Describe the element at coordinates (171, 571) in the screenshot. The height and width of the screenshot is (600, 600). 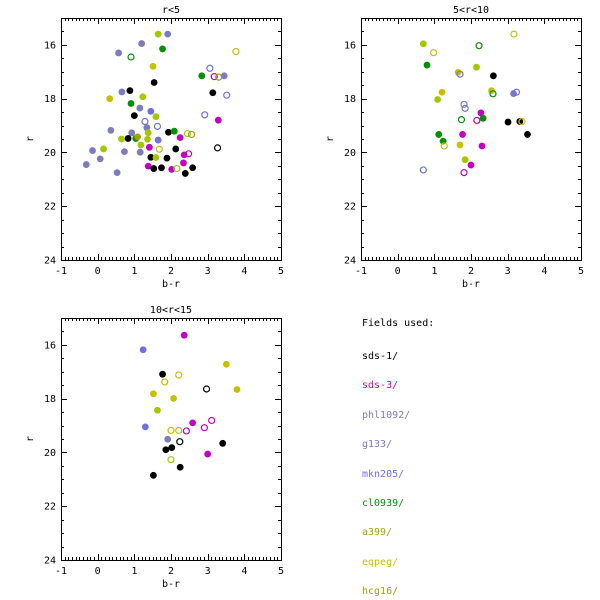
I see `x-tick-label: 2` at that location.